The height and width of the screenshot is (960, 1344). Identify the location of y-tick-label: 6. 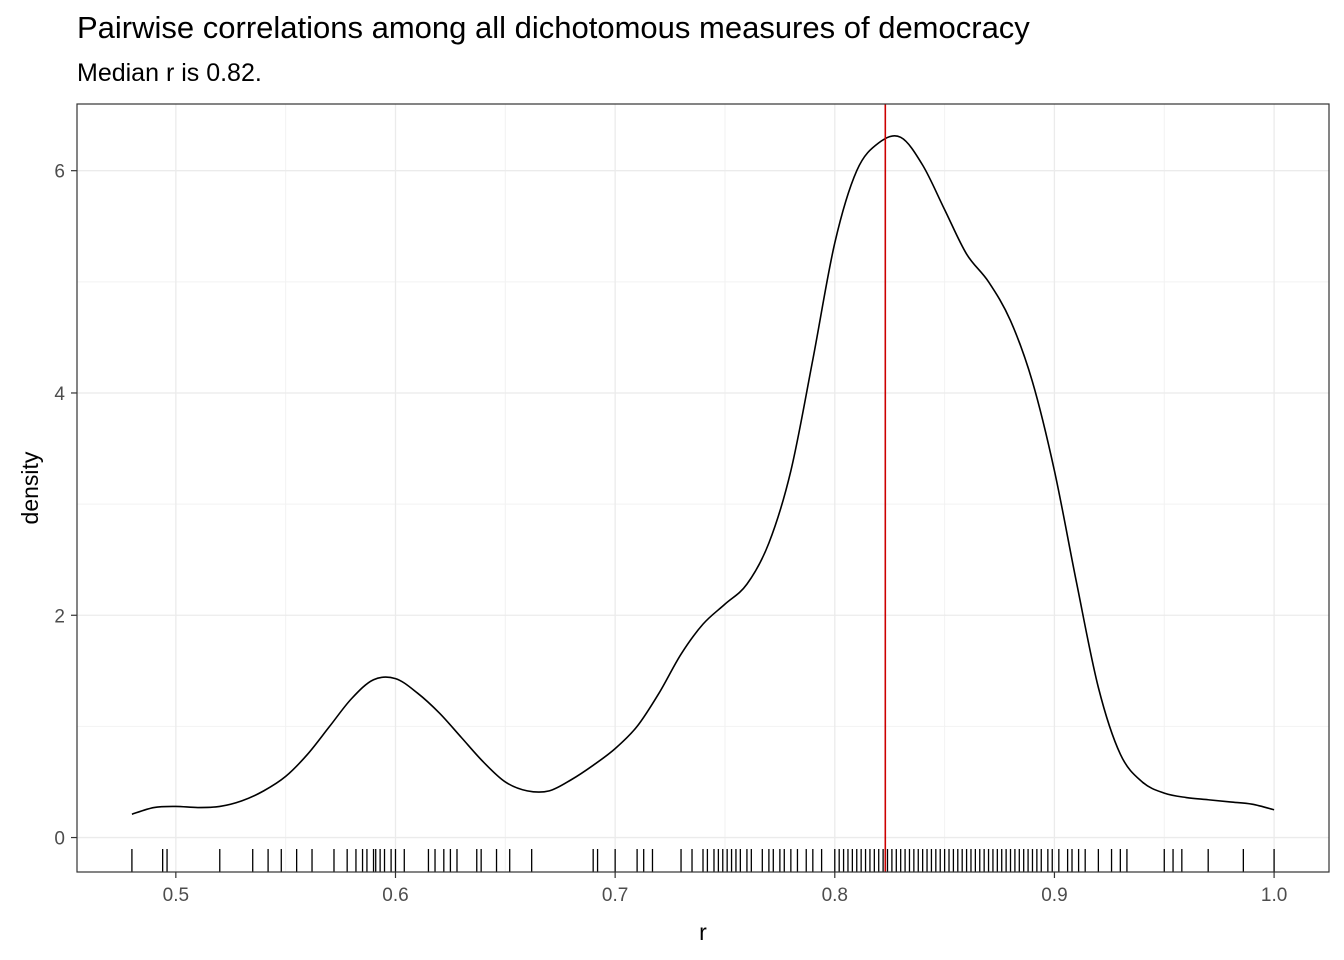
(59, 172).